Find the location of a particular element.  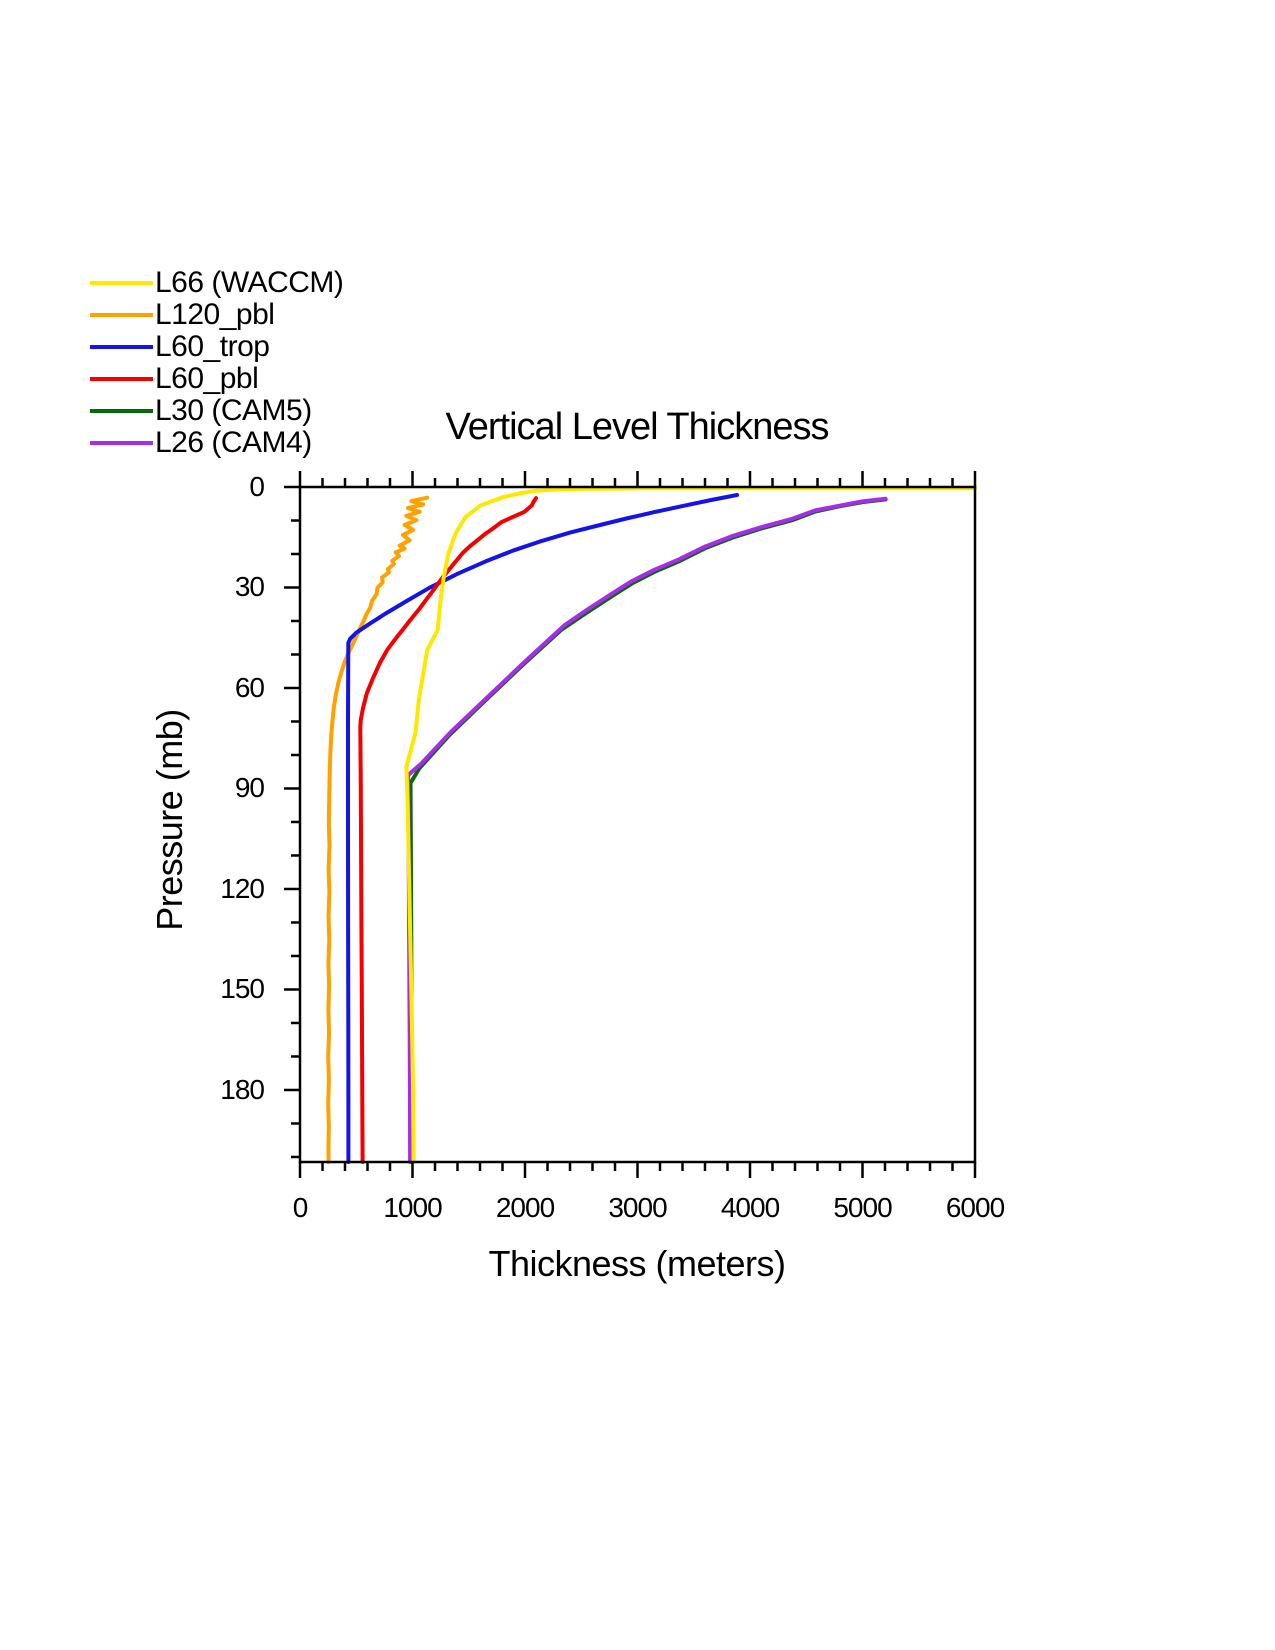

legend-label: L30 (CAM5) is located at coordinates (233, 410).